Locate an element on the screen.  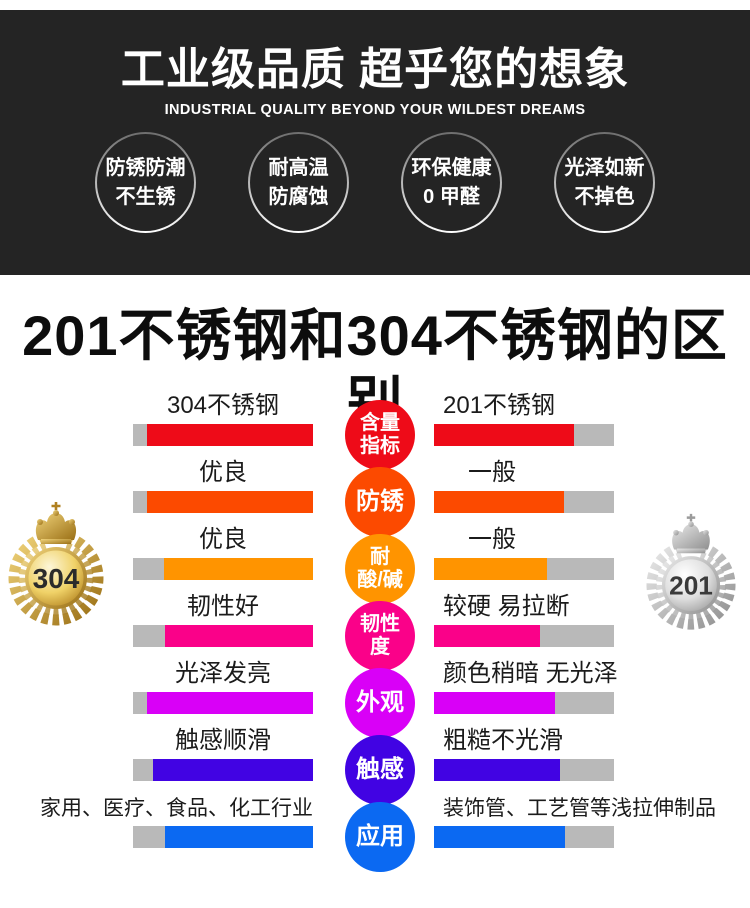
category-text: 触感 is located at coordinates (380, 769).